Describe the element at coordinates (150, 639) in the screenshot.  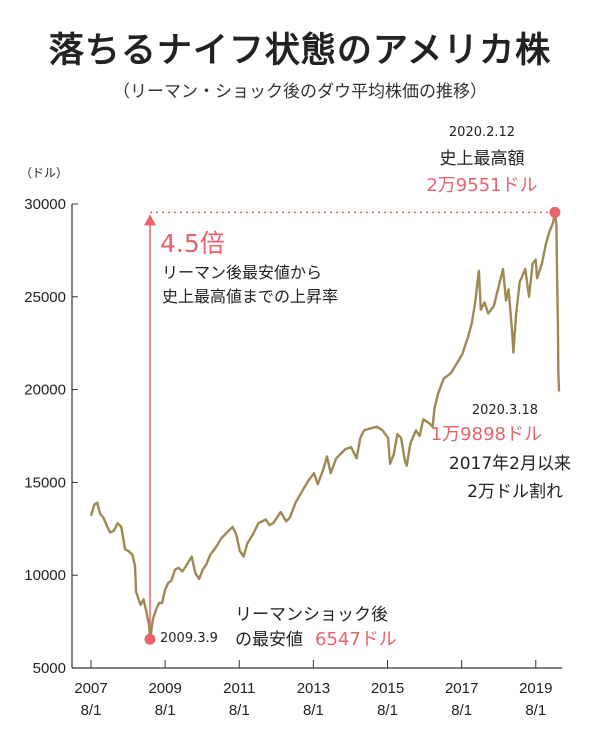
I see `low-point` at that location.